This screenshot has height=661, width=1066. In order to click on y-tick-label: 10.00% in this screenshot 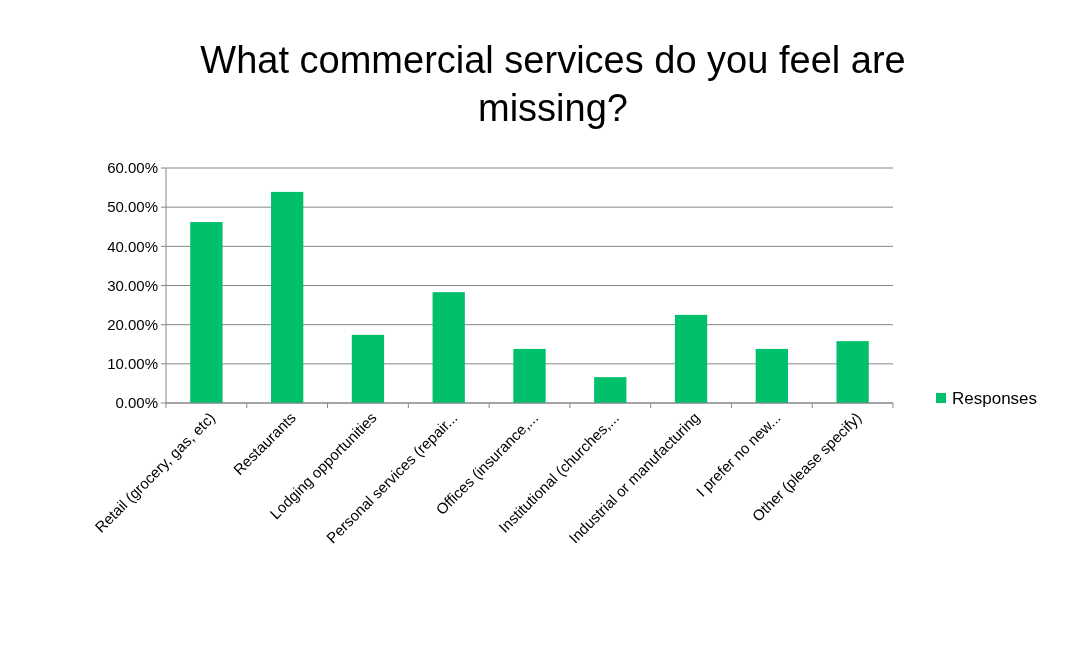, I will do `click(132, 364)`.